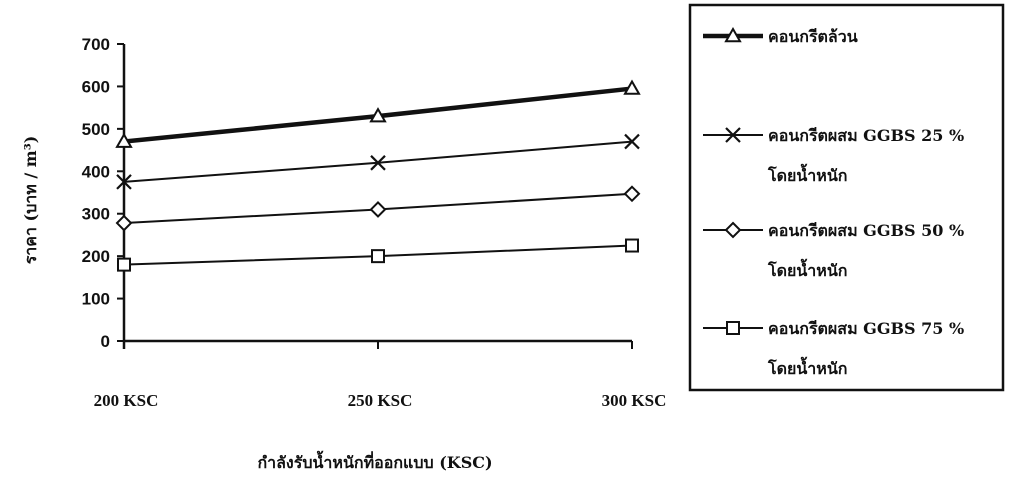  What do you see at coordinates (96, 299) in the screenshot?
I see `y-tick-label: 100` at bounding box center [96, 299].